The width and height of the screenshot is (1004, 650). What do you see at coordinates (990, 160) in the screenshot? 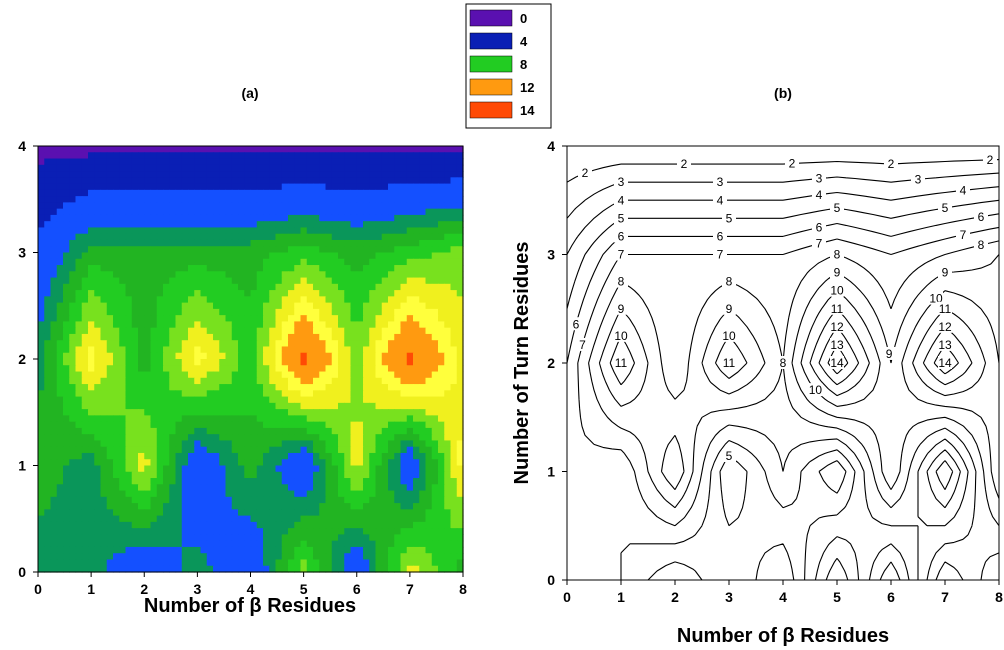
I see `contour-label: 2` at bounding box center [990, 160].